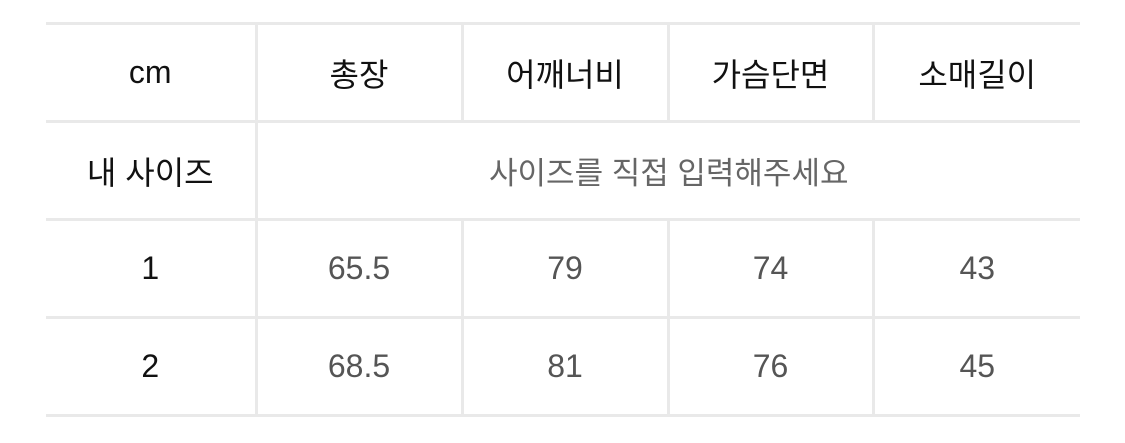 This screenshot has height=443, width=1125. What do you see at coordinates (152, 268) in the screenshot?
I see `size-label: 1` at bounding box center [152, 268].